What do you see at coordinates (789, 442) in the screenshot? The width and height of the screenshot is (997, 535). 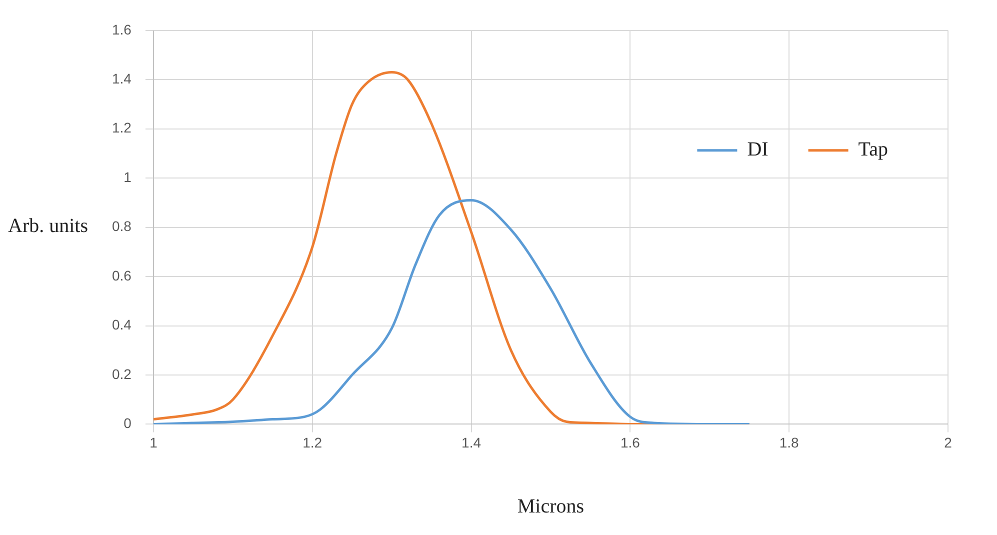 I see `x-tick-label: 1.8` at bounding box center [789, 442].